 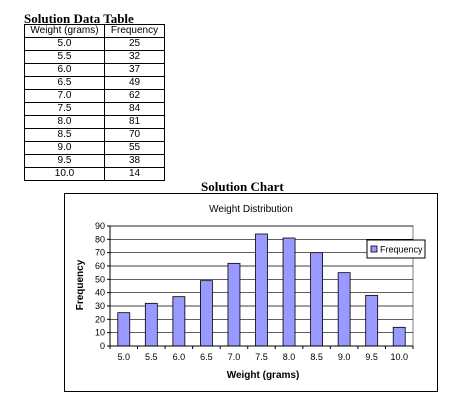 I want to click on y-tick-label: 20, so click(x=100, y=319).